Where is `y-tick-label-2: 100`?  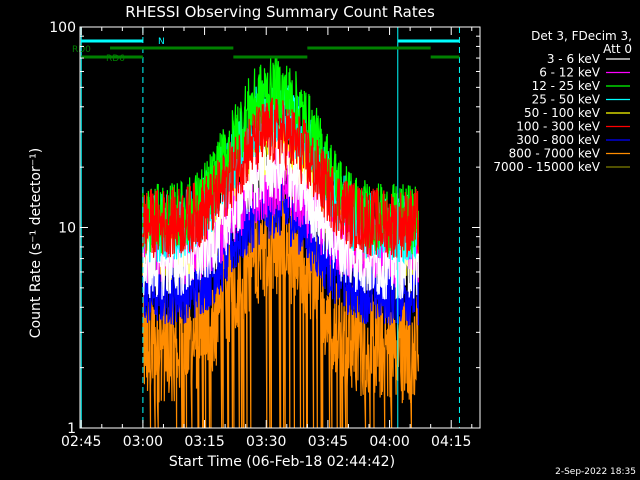
y-tick-label-2: 100 is located at coordinates (62, 28).